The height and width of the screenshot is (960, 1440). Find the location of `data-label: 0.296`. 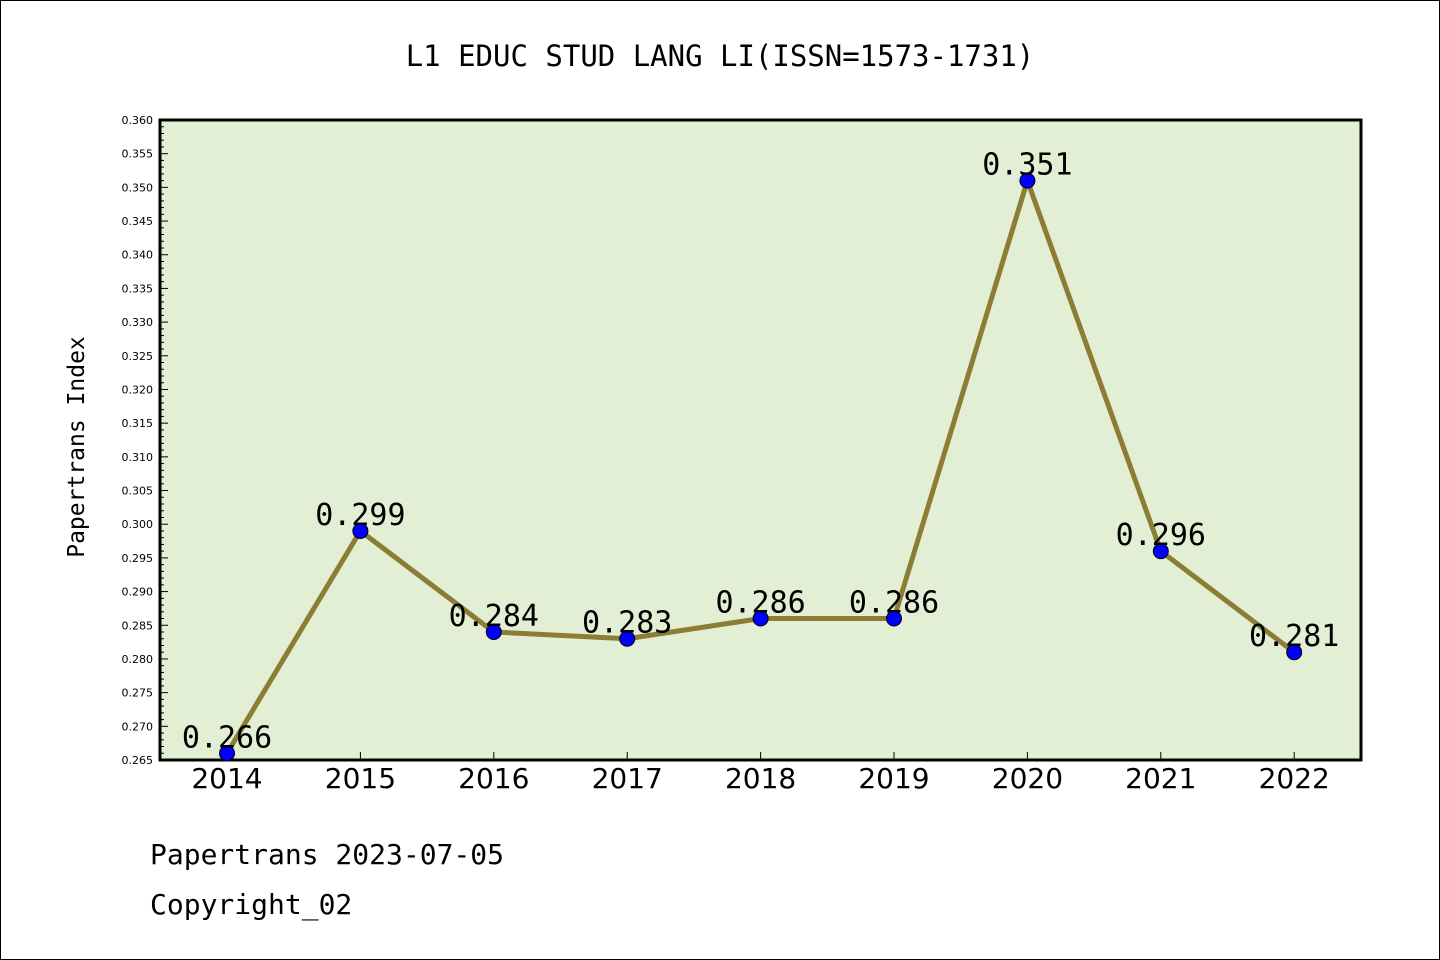

data-label: 0.296 is located at coordinates (1161, 535).